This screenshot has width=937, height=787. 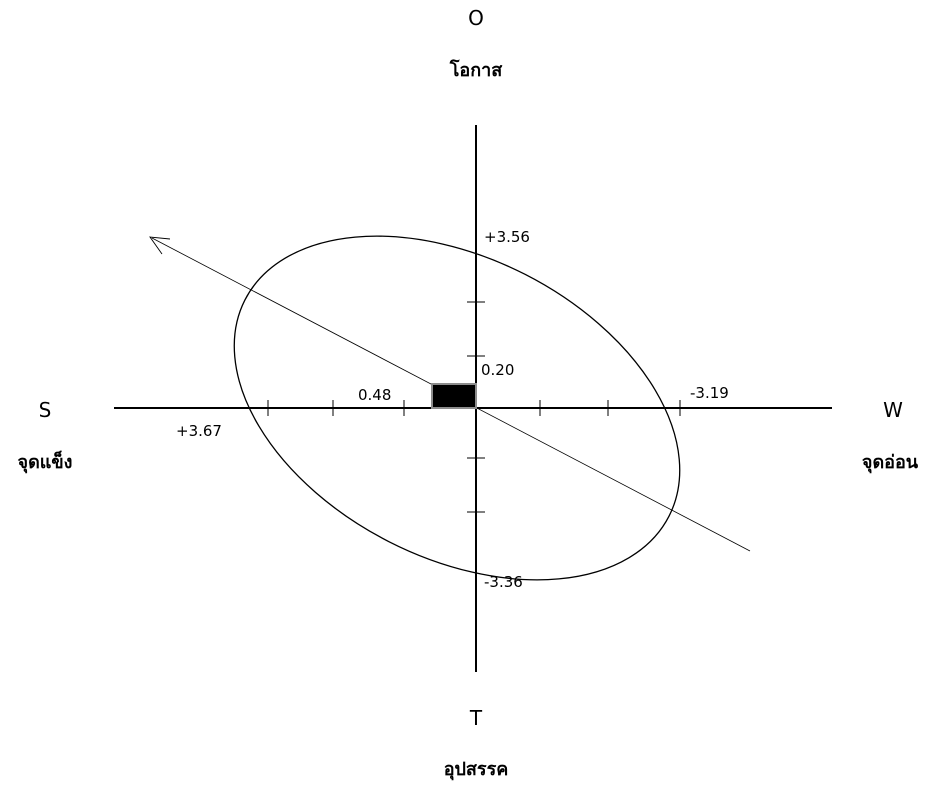 I want to click on bottom-label: อุปสรรค, so click(x=476, y=769).